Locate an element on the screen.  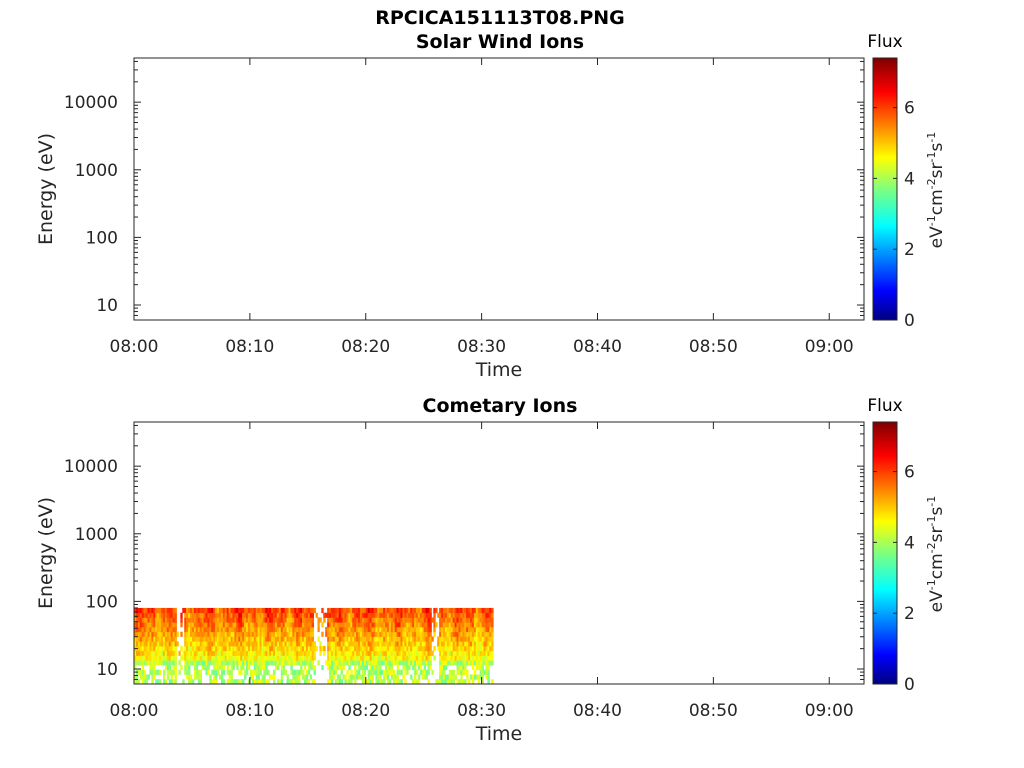
colorbar-label: eV-1cm-2sr-1s-1 is located at coordinates (936, 554).